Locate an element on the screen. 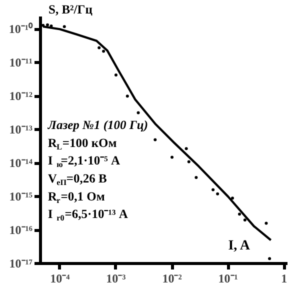 The width and height of the screenshot is (291, 288). y-tick-label: 10⁻¹⁷ is located at coordinates (21, 263).